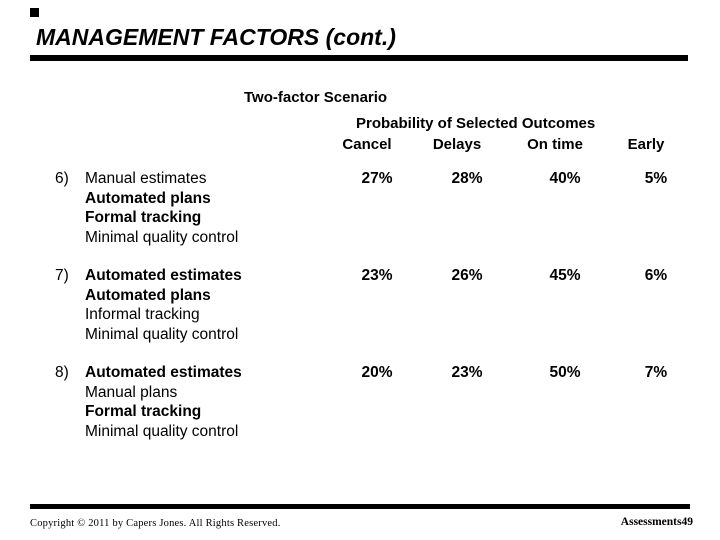  Describe the element at coordinates (62, 275) in the screenshot. I see `row-number: 7)` at that location.